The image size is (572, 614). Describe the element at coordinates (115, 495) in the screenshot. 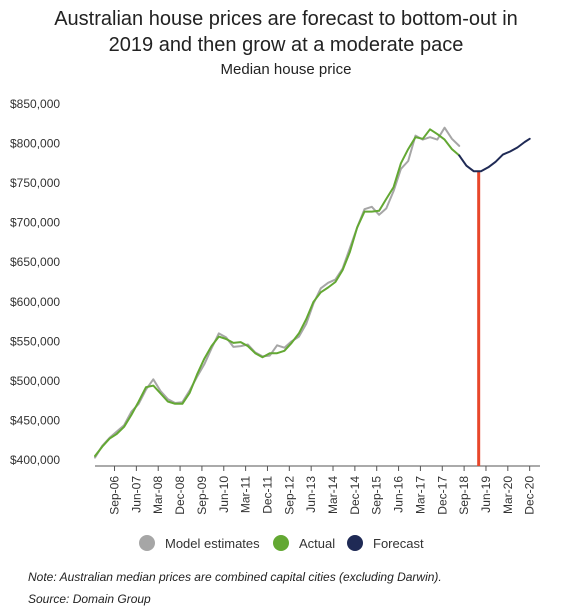

I see `x-tick-label: Sep-06` at that location.